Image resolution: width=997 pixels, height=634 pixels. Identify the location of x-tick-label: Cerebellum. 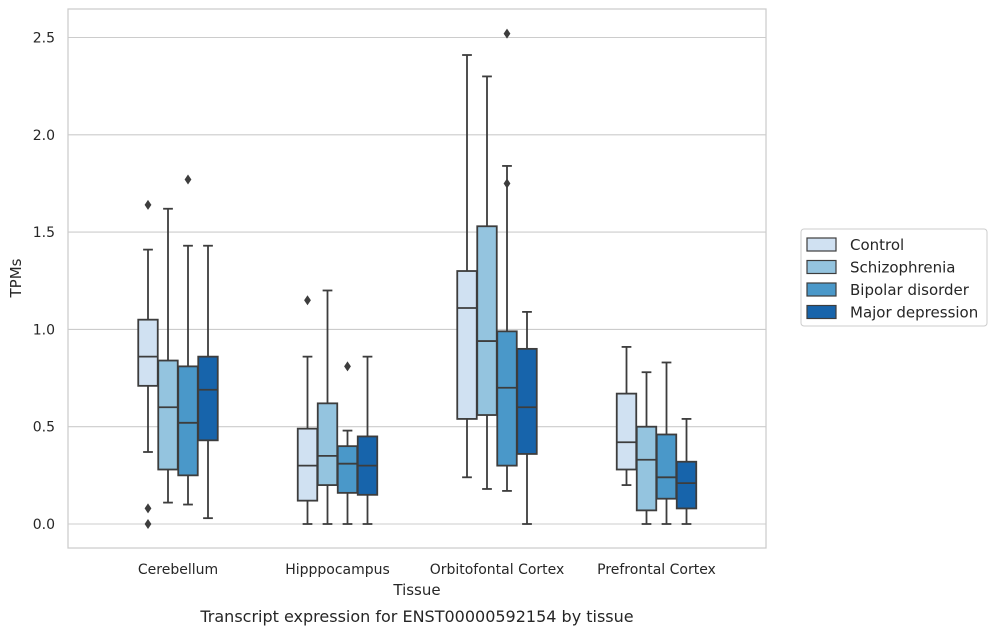
(178, 570).